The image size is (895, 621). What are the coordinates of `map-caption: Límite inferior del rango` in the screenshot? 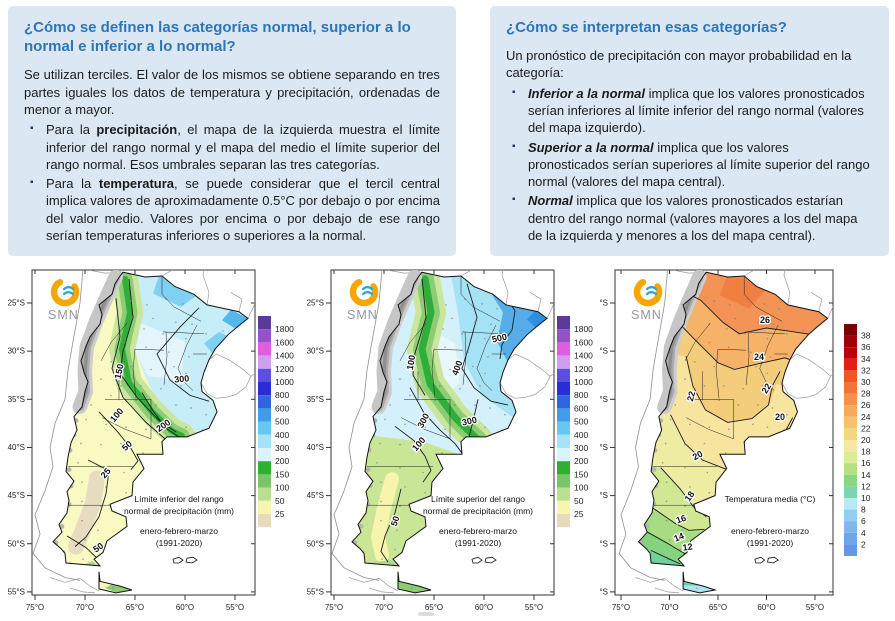 It's located at (179, 499).